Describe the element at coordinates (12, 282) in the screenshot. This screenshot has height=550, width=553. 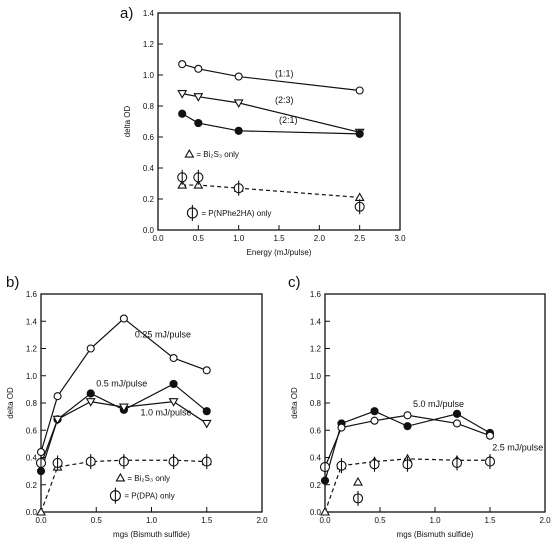
I see `panel-label: b)` at that location.